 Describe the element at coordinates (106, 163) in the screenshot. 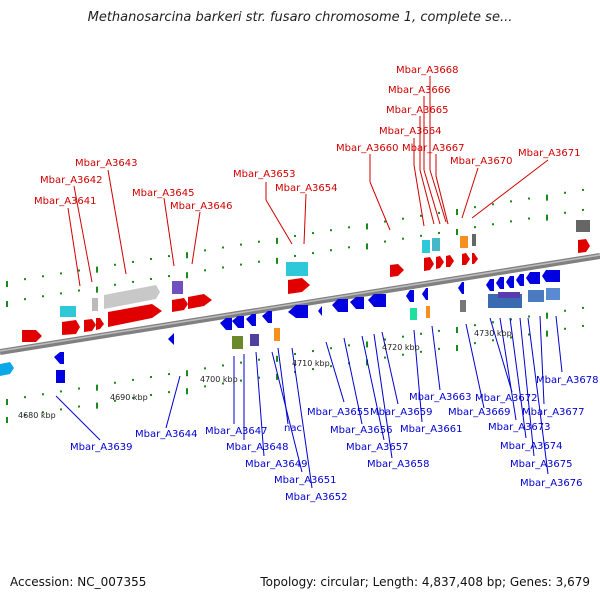

I see `gene-label: Mbar_A3643` at that location.